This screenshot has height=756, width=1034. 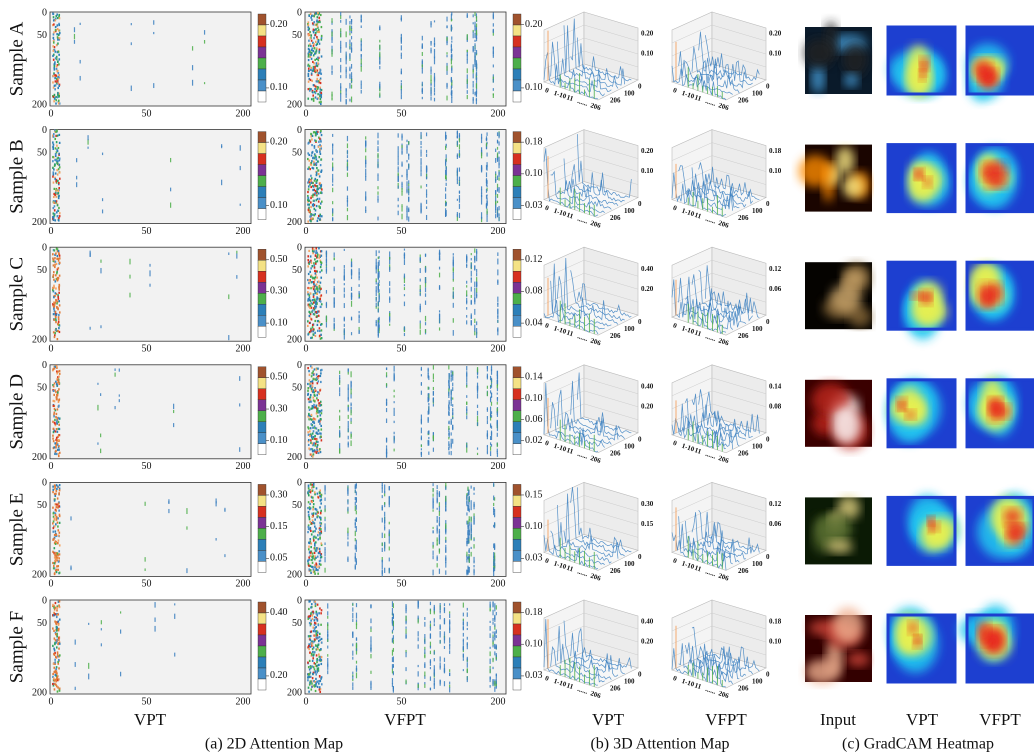 I want to click on x-axis-label: 11, so click(x=698, y=216).